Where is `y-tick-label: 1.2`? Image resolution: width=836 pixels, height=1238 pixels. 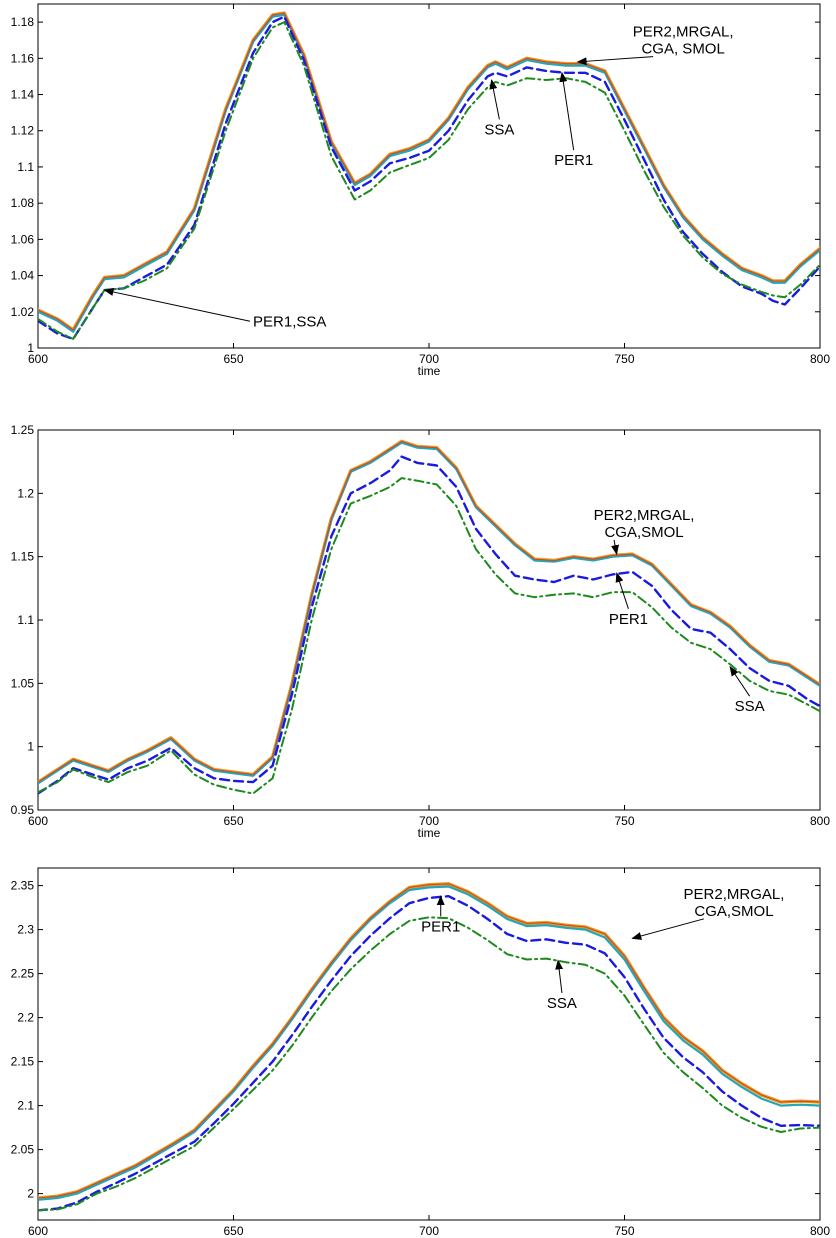
y-tick-label: 1.2 is located at coordinates (25, 493).